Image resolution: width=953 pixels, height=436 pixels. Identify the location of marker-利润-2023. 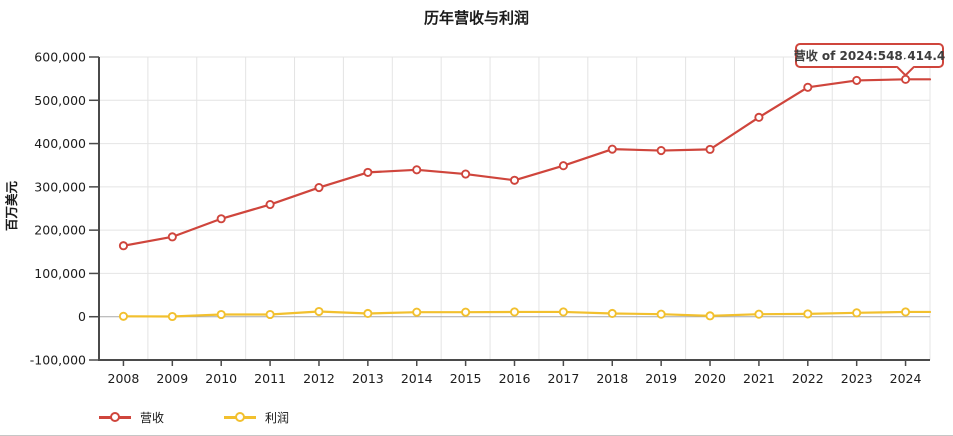
(857, 313).